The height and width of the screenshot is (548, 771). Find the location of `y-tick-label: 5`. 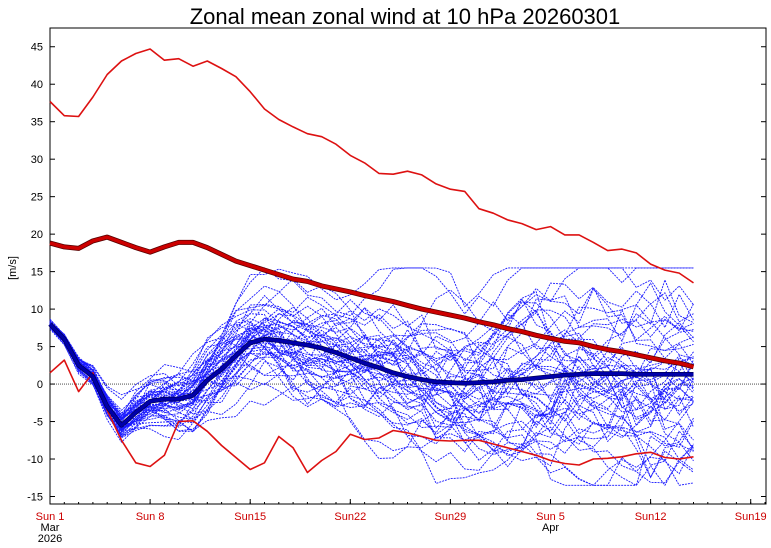

y-tick-label: 5 is located at coordinates (40, 348).